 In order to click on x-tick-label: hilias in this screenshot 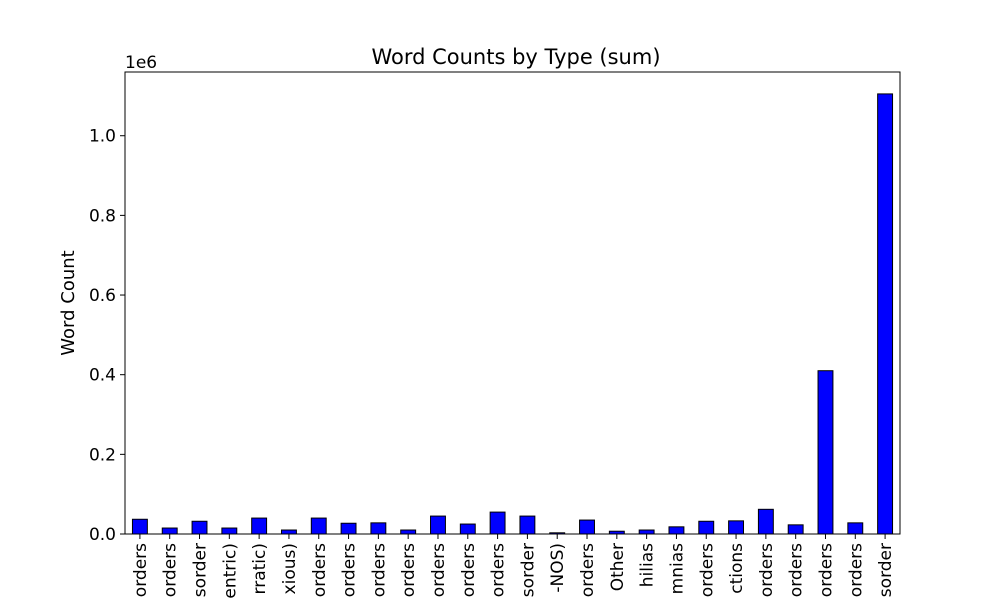, I will do `click(648, 565)`.